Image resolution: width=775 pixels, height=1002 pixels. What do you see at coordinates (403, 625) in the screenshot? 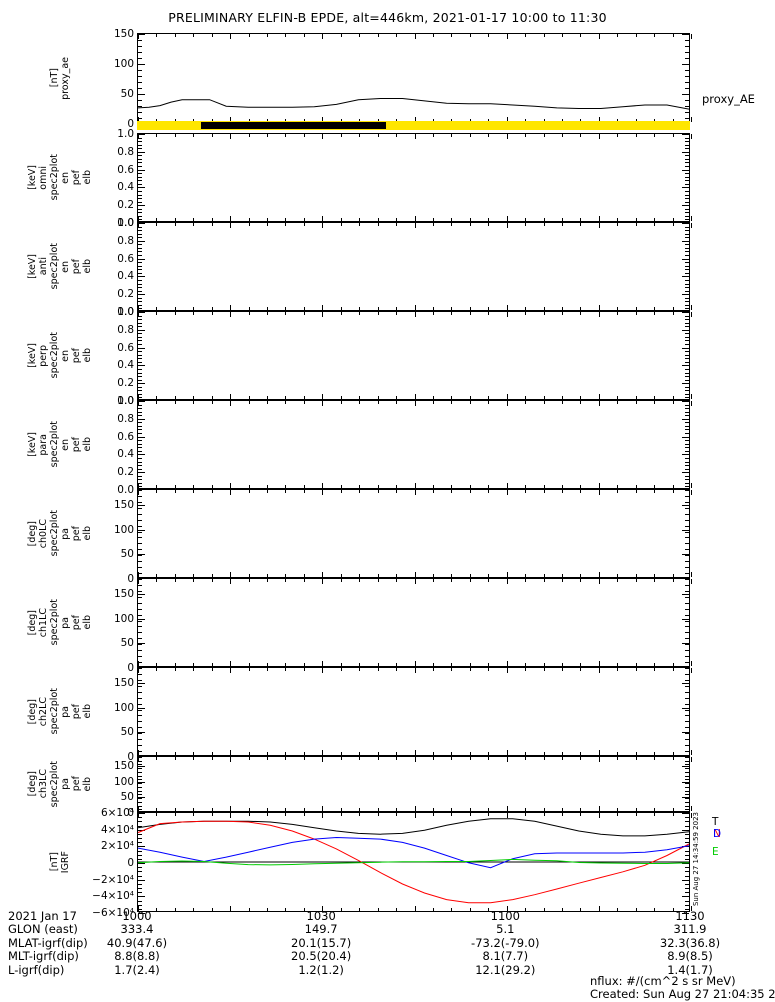
I see `panel-pa-ch1lc: 150 100 50 0` at bounding box center [403, 625].